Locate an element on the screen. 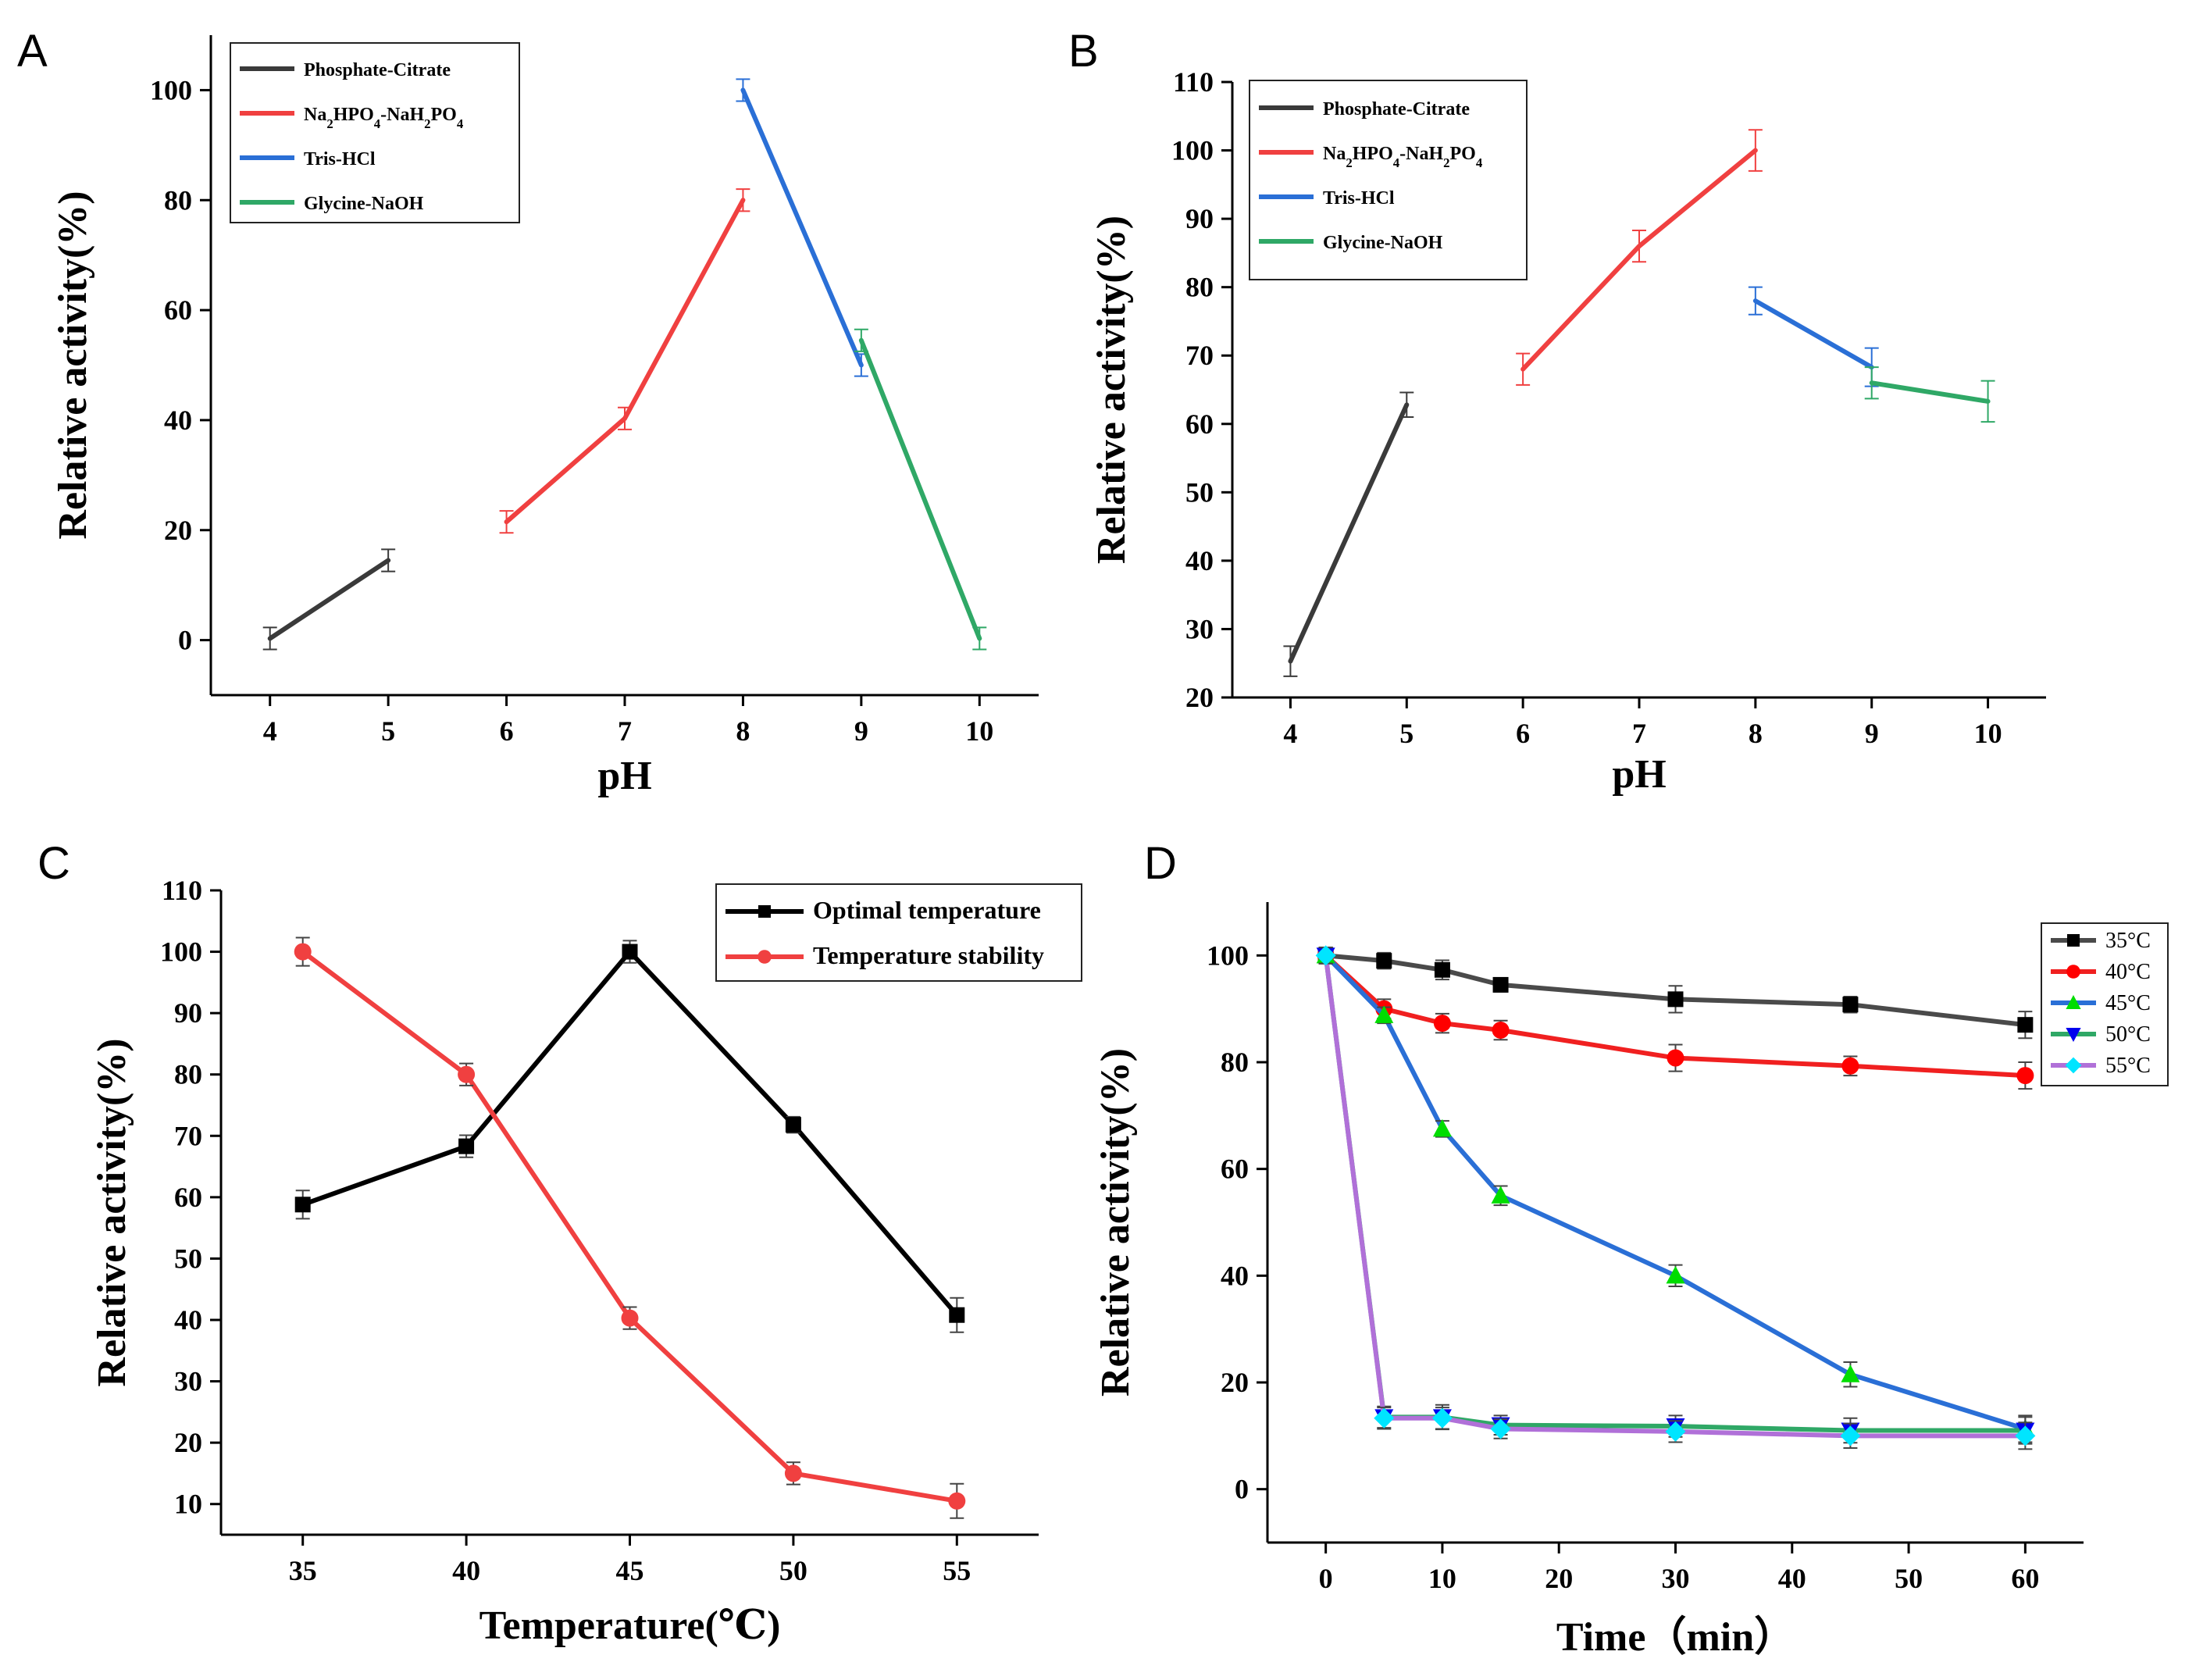  y-tick-label: 60 is located at coordinates (1199, 424).